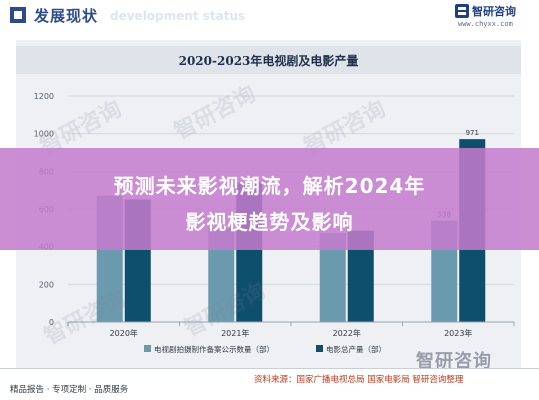 The height and width of the screenshot is (400, 539). I want to click on chart-title: 2020-2023年电视剧及电影产量, so click(268, 61).